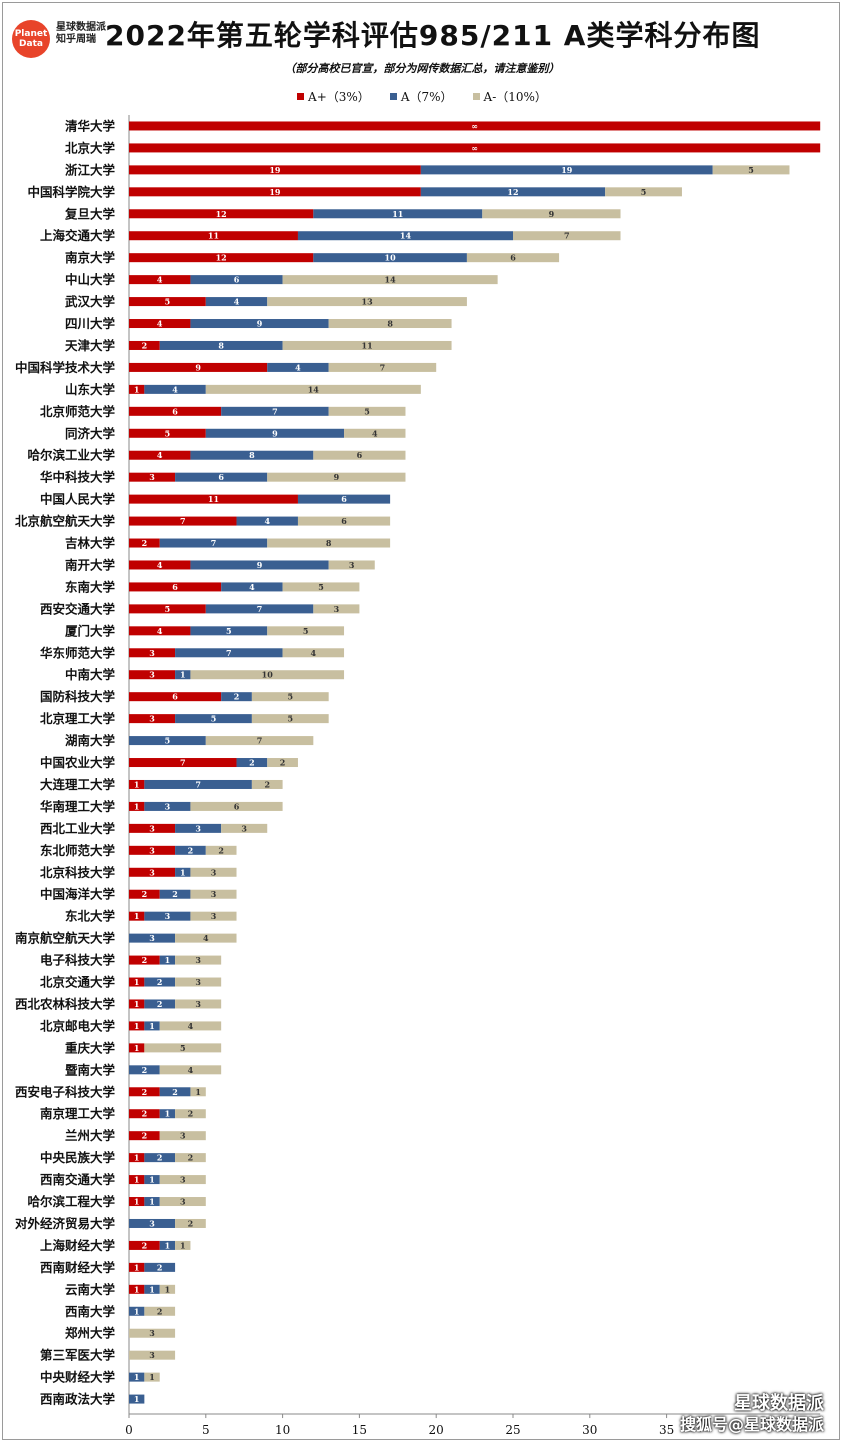 The width and height of the screenshot is (844, 1445). What do you see at coordinates (344, 521) in the screenshot?
I see `data-label: 6` at bounding box center [344, 521].